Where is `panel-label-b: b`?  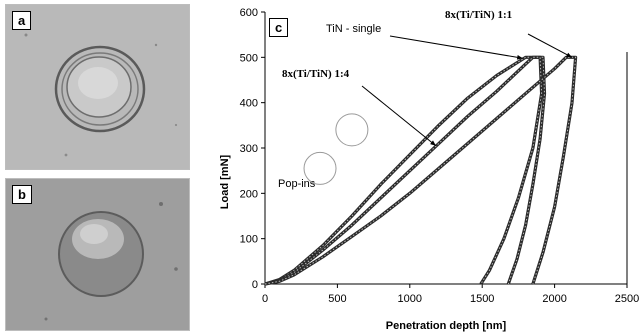 panel-label-b: b is located at coordinates (22, 194).